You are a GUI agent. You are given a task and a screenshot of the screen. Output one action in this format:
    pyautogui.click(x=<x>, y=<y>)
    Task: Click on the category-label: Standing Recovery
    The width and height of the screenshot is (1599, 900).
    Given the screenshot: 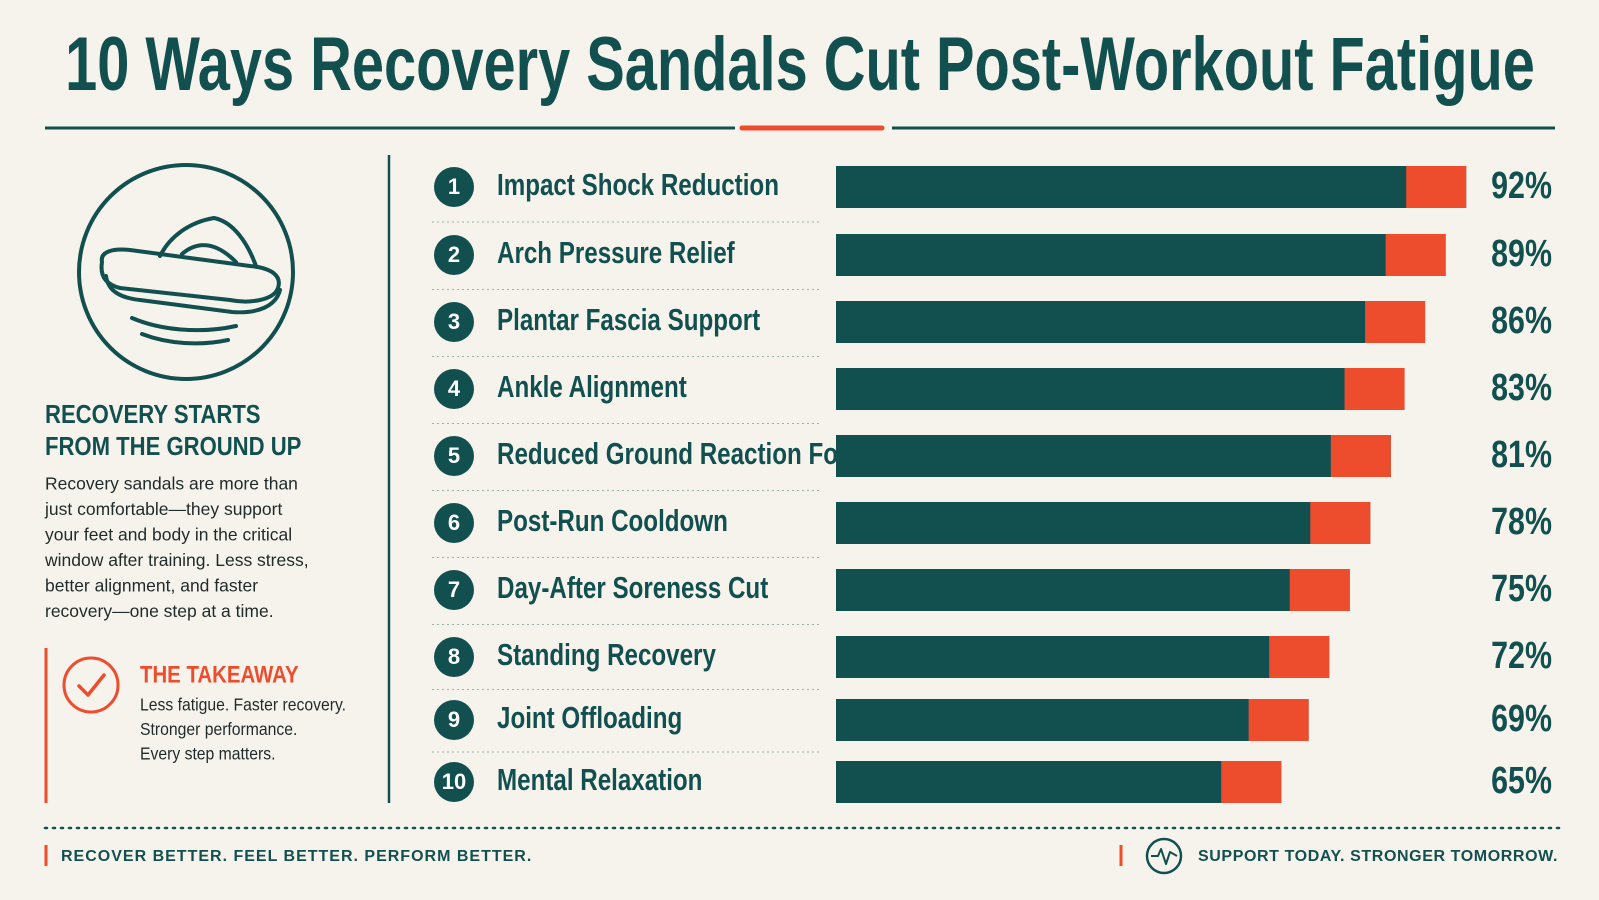 What is the action you would take?
    pyautogui.click(x=606, y=654)
    